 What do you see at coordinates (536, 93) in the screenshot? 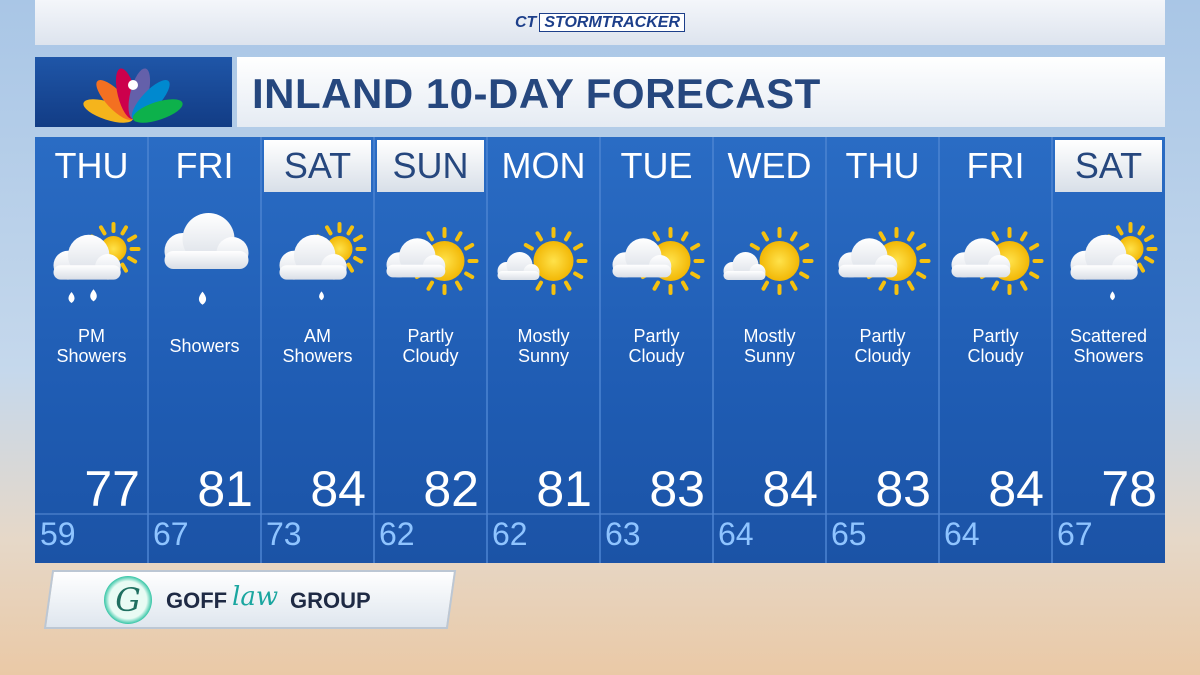
I see `title: INLAND 10-DAY FORECAST` at bounding box center [536, 93].